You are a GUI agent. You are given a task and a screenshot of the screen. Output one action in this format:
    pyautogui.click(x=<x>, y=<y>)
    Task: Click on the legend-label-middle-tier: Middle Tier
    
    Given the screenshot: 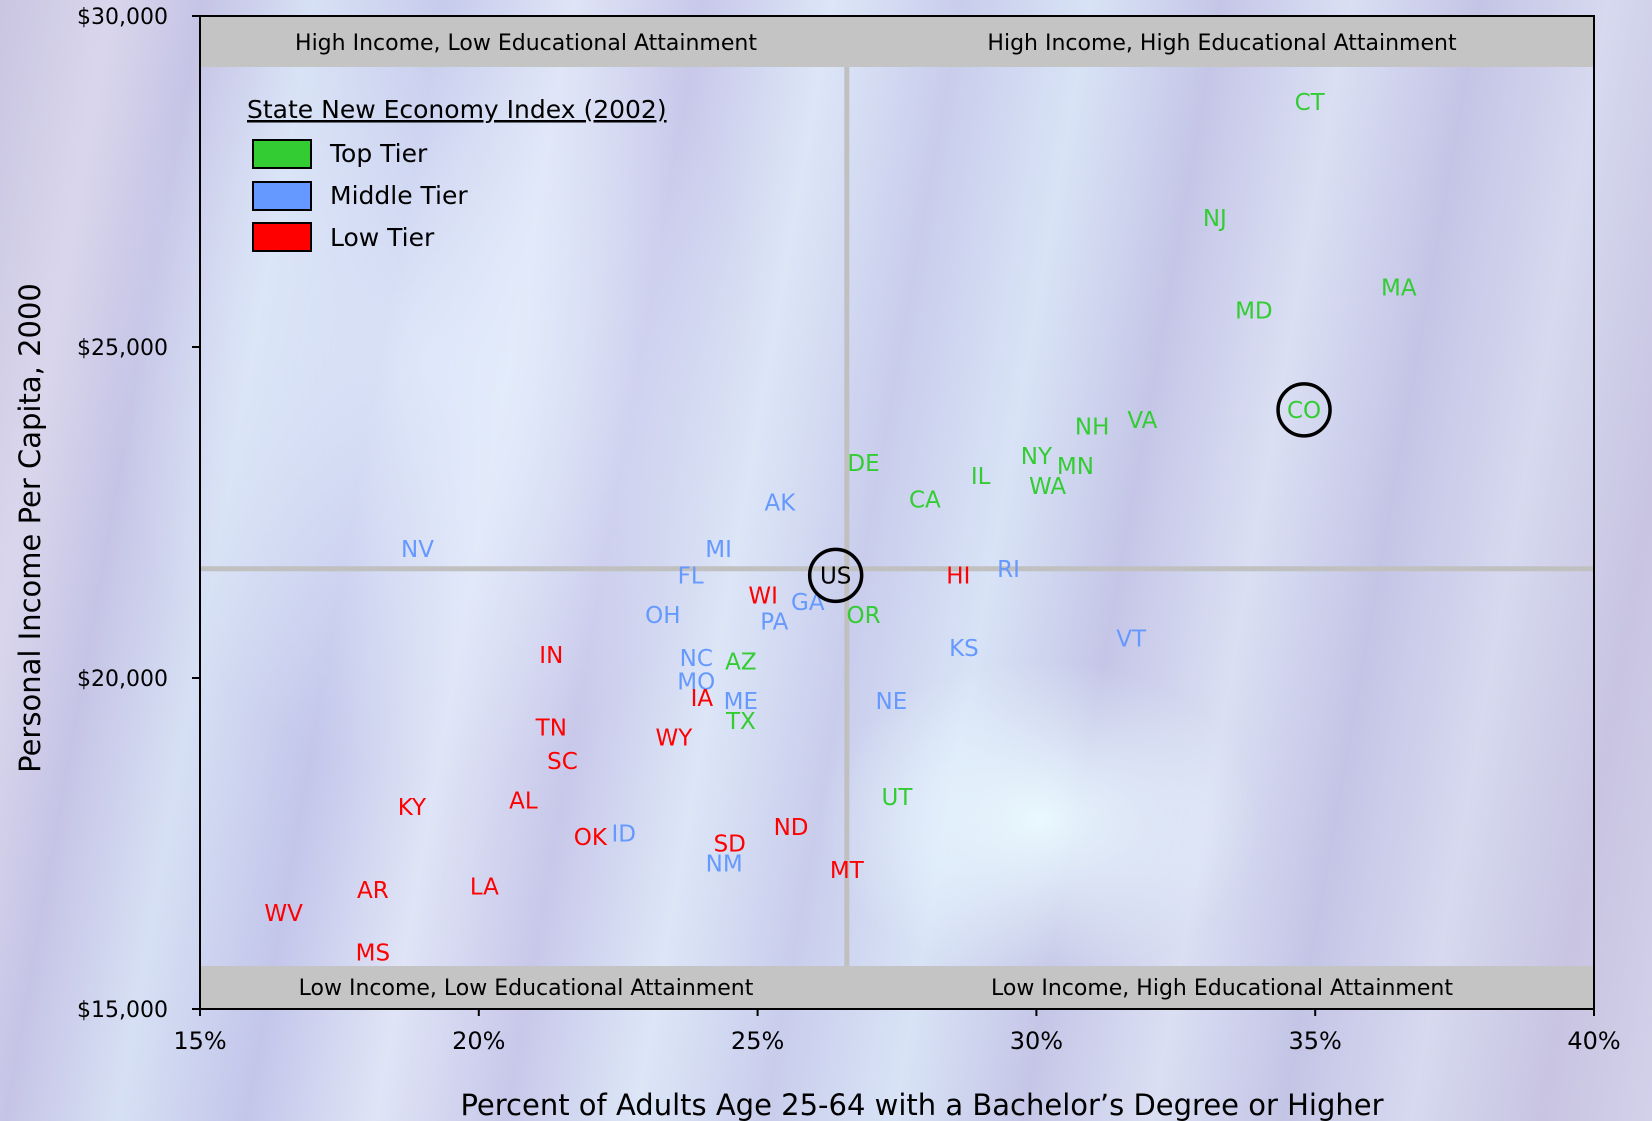 What is the action you would take?
    pyautogui.click(x=399, y=195)
    